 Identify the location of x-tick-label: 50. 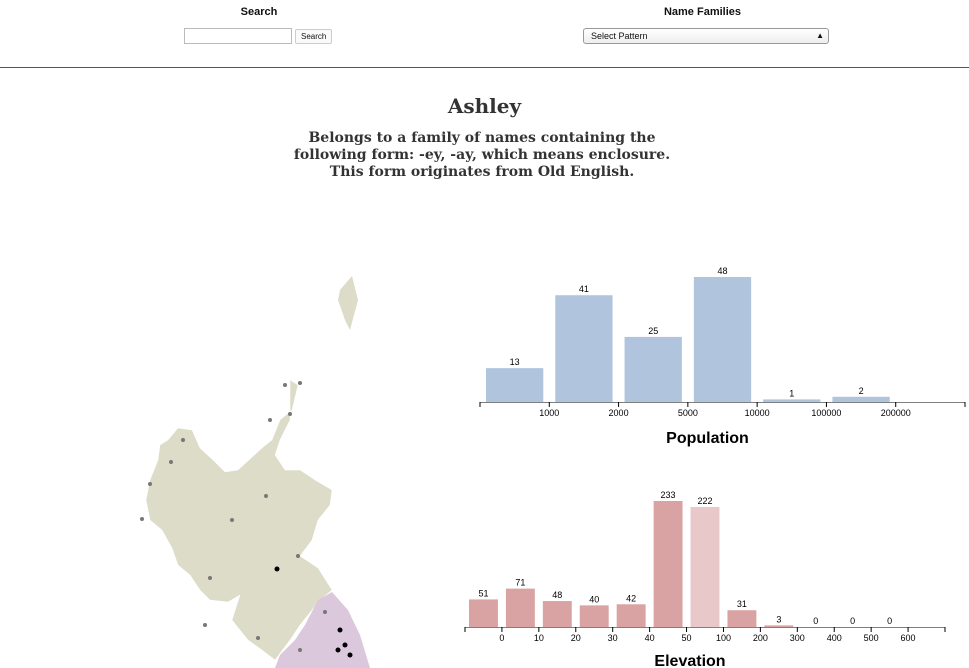
(687, 638).